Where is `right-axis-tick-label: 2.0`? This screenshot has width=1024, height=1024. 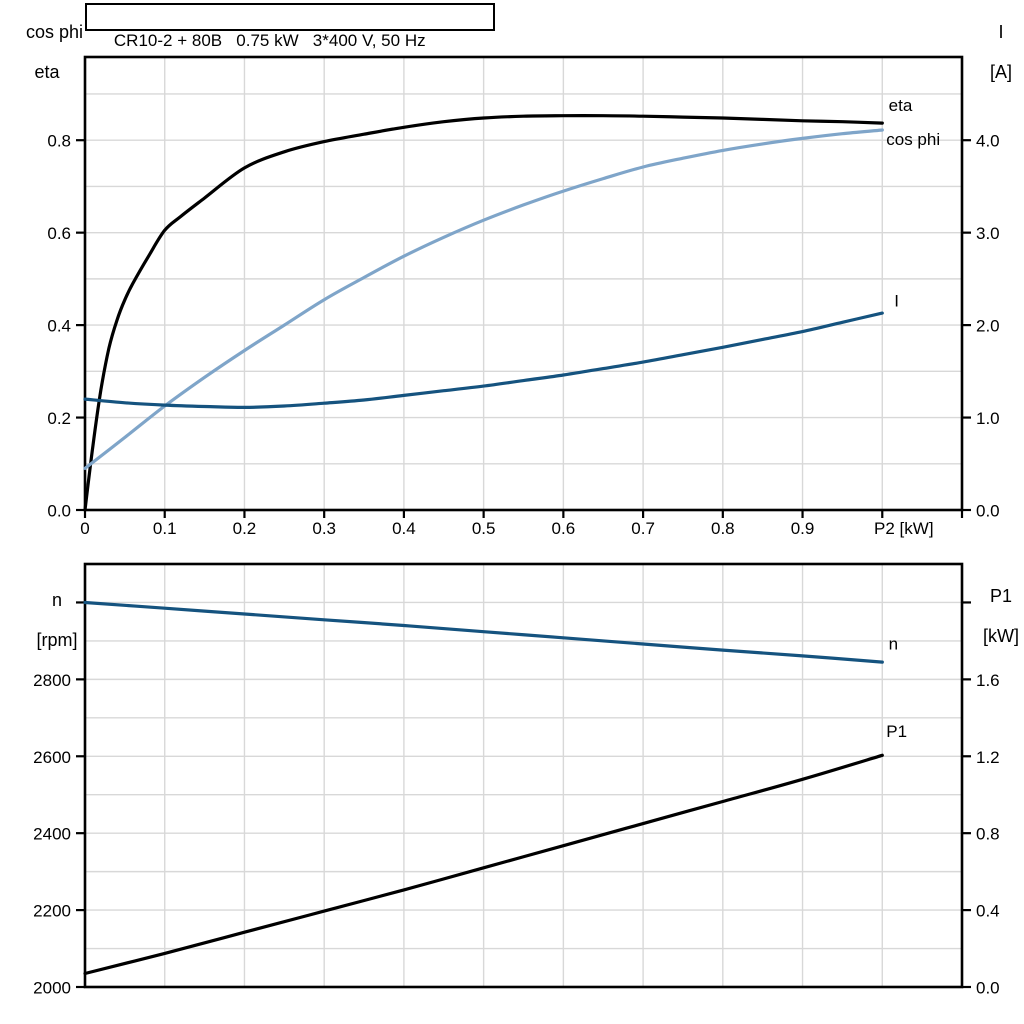
right-axis-tick-label: 2.0 is located at coordinates (988, 326).